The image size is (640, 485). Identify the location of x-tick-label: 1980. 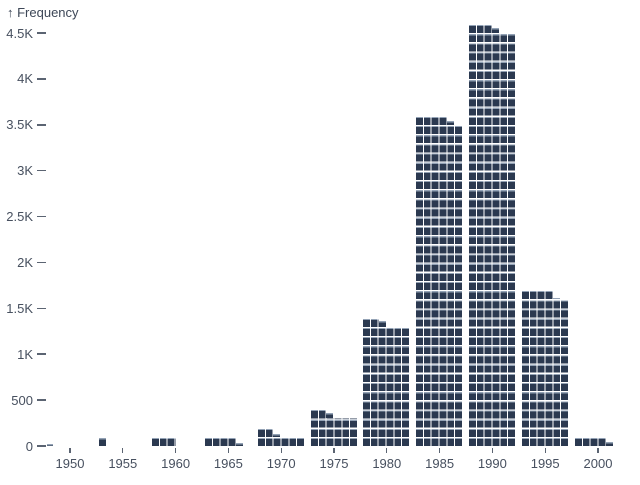
(387, 463).